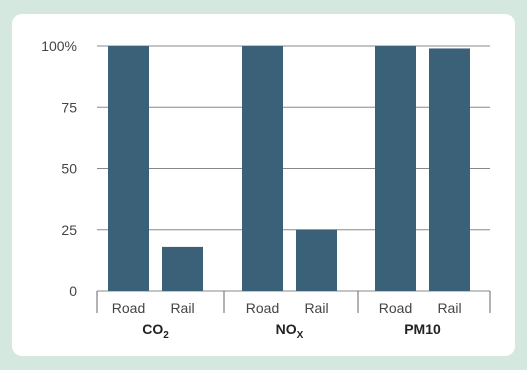  Describe the element at coordinates (59, 168) in the screenshot. I see `y-axis-ticks: 100% 75 50 25 0` at that location.